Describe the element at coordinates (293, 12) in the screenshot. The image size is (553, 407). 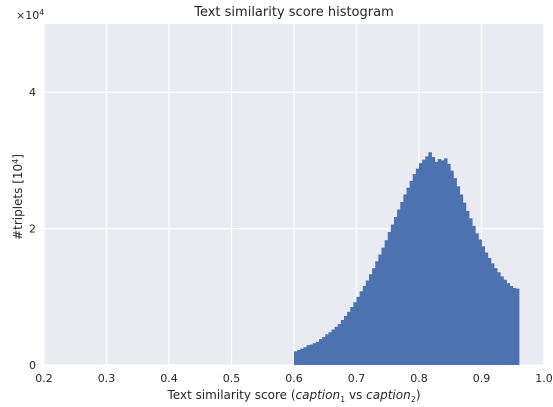
I see `chart-title: Text similarity score histogram` at that location.